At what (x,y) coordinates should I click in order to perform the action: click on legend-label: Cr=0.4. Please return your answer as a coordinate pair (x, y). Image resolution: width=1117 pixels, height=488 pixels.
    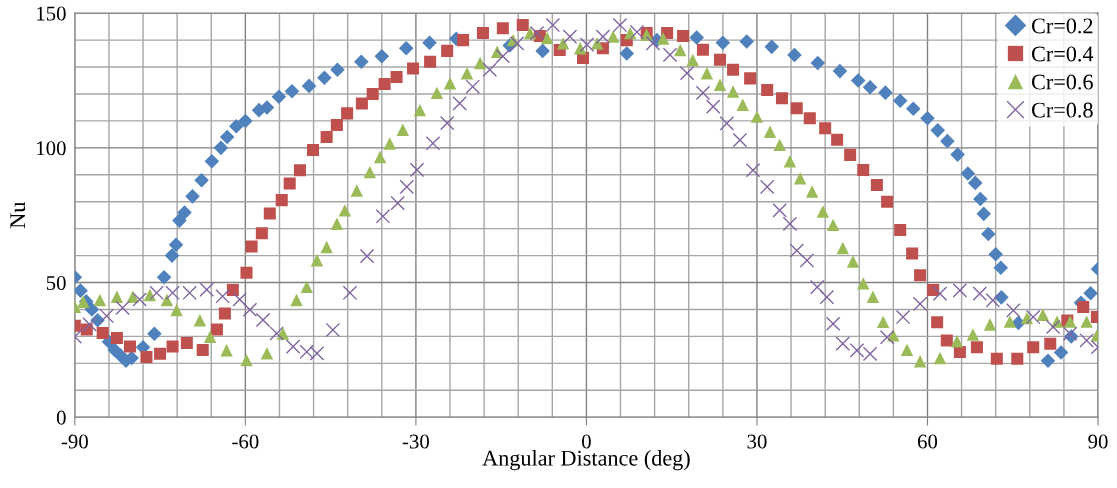
    Looking at the image, I should click on (1062, 54).